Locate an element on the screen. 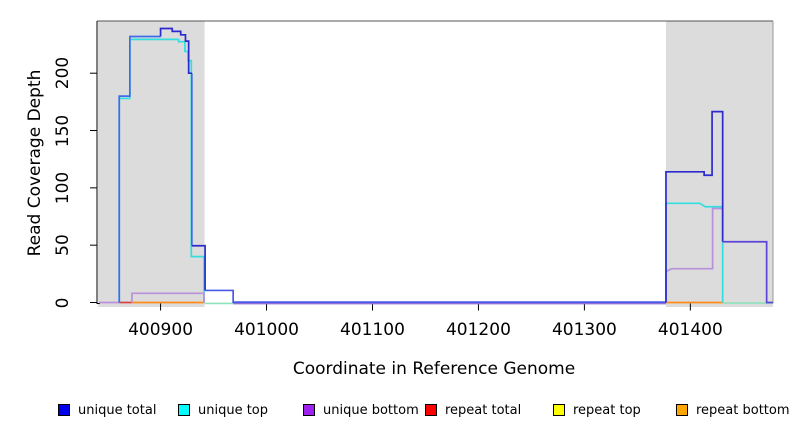 The width and height of the screenshot is (792, 432). x-axis-title: Coordinate in Reference Genome is located at coordinates (434, 369).